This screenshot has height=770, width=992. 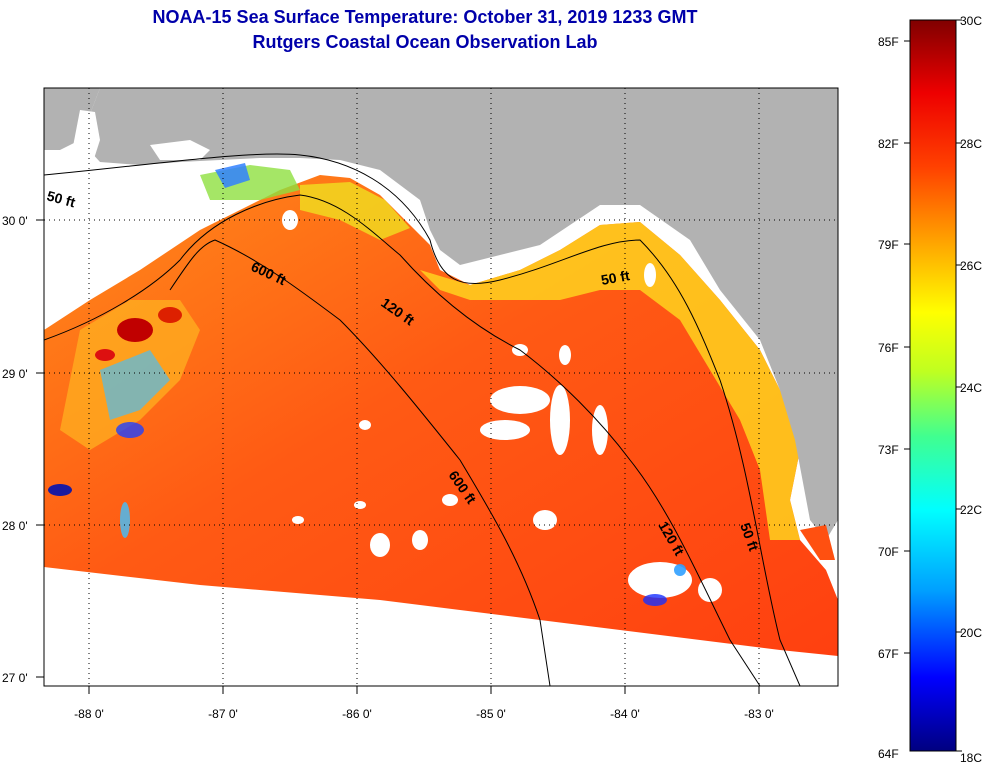 What do you see at coordinates (888, 754) in the screenshot?
I see `scale-label-f: 64F` at bounding box center [888, 754].